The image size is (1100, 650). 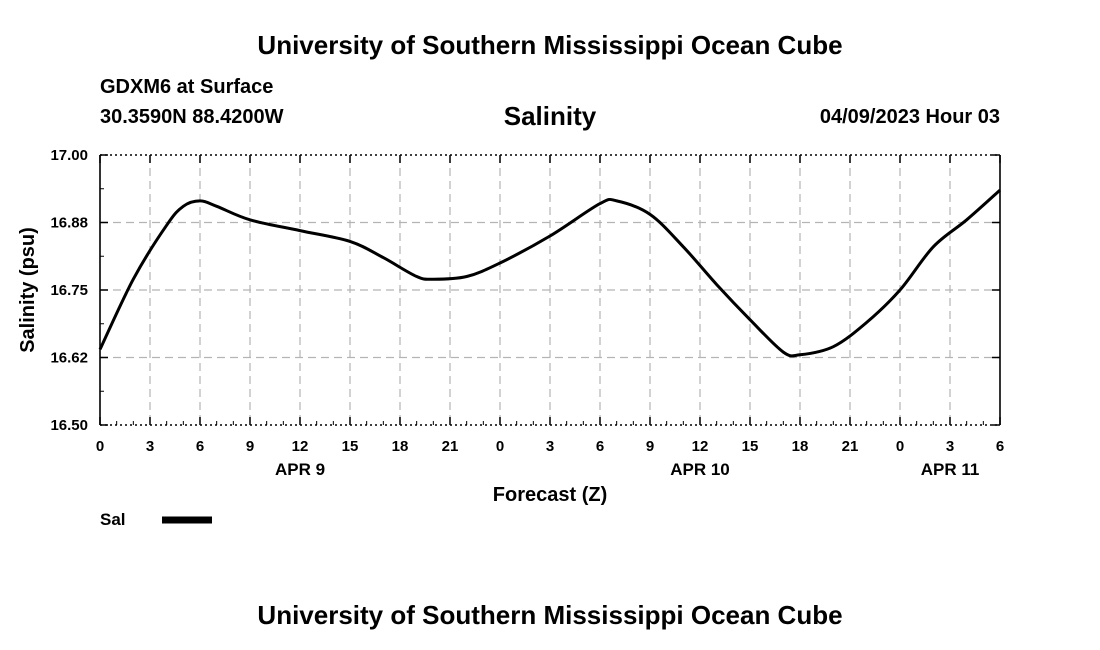 What do you see at coordinates (69, 223) in the screenshot?
I see `y-tick-label: 16.88` at bounding box center [69, 223].